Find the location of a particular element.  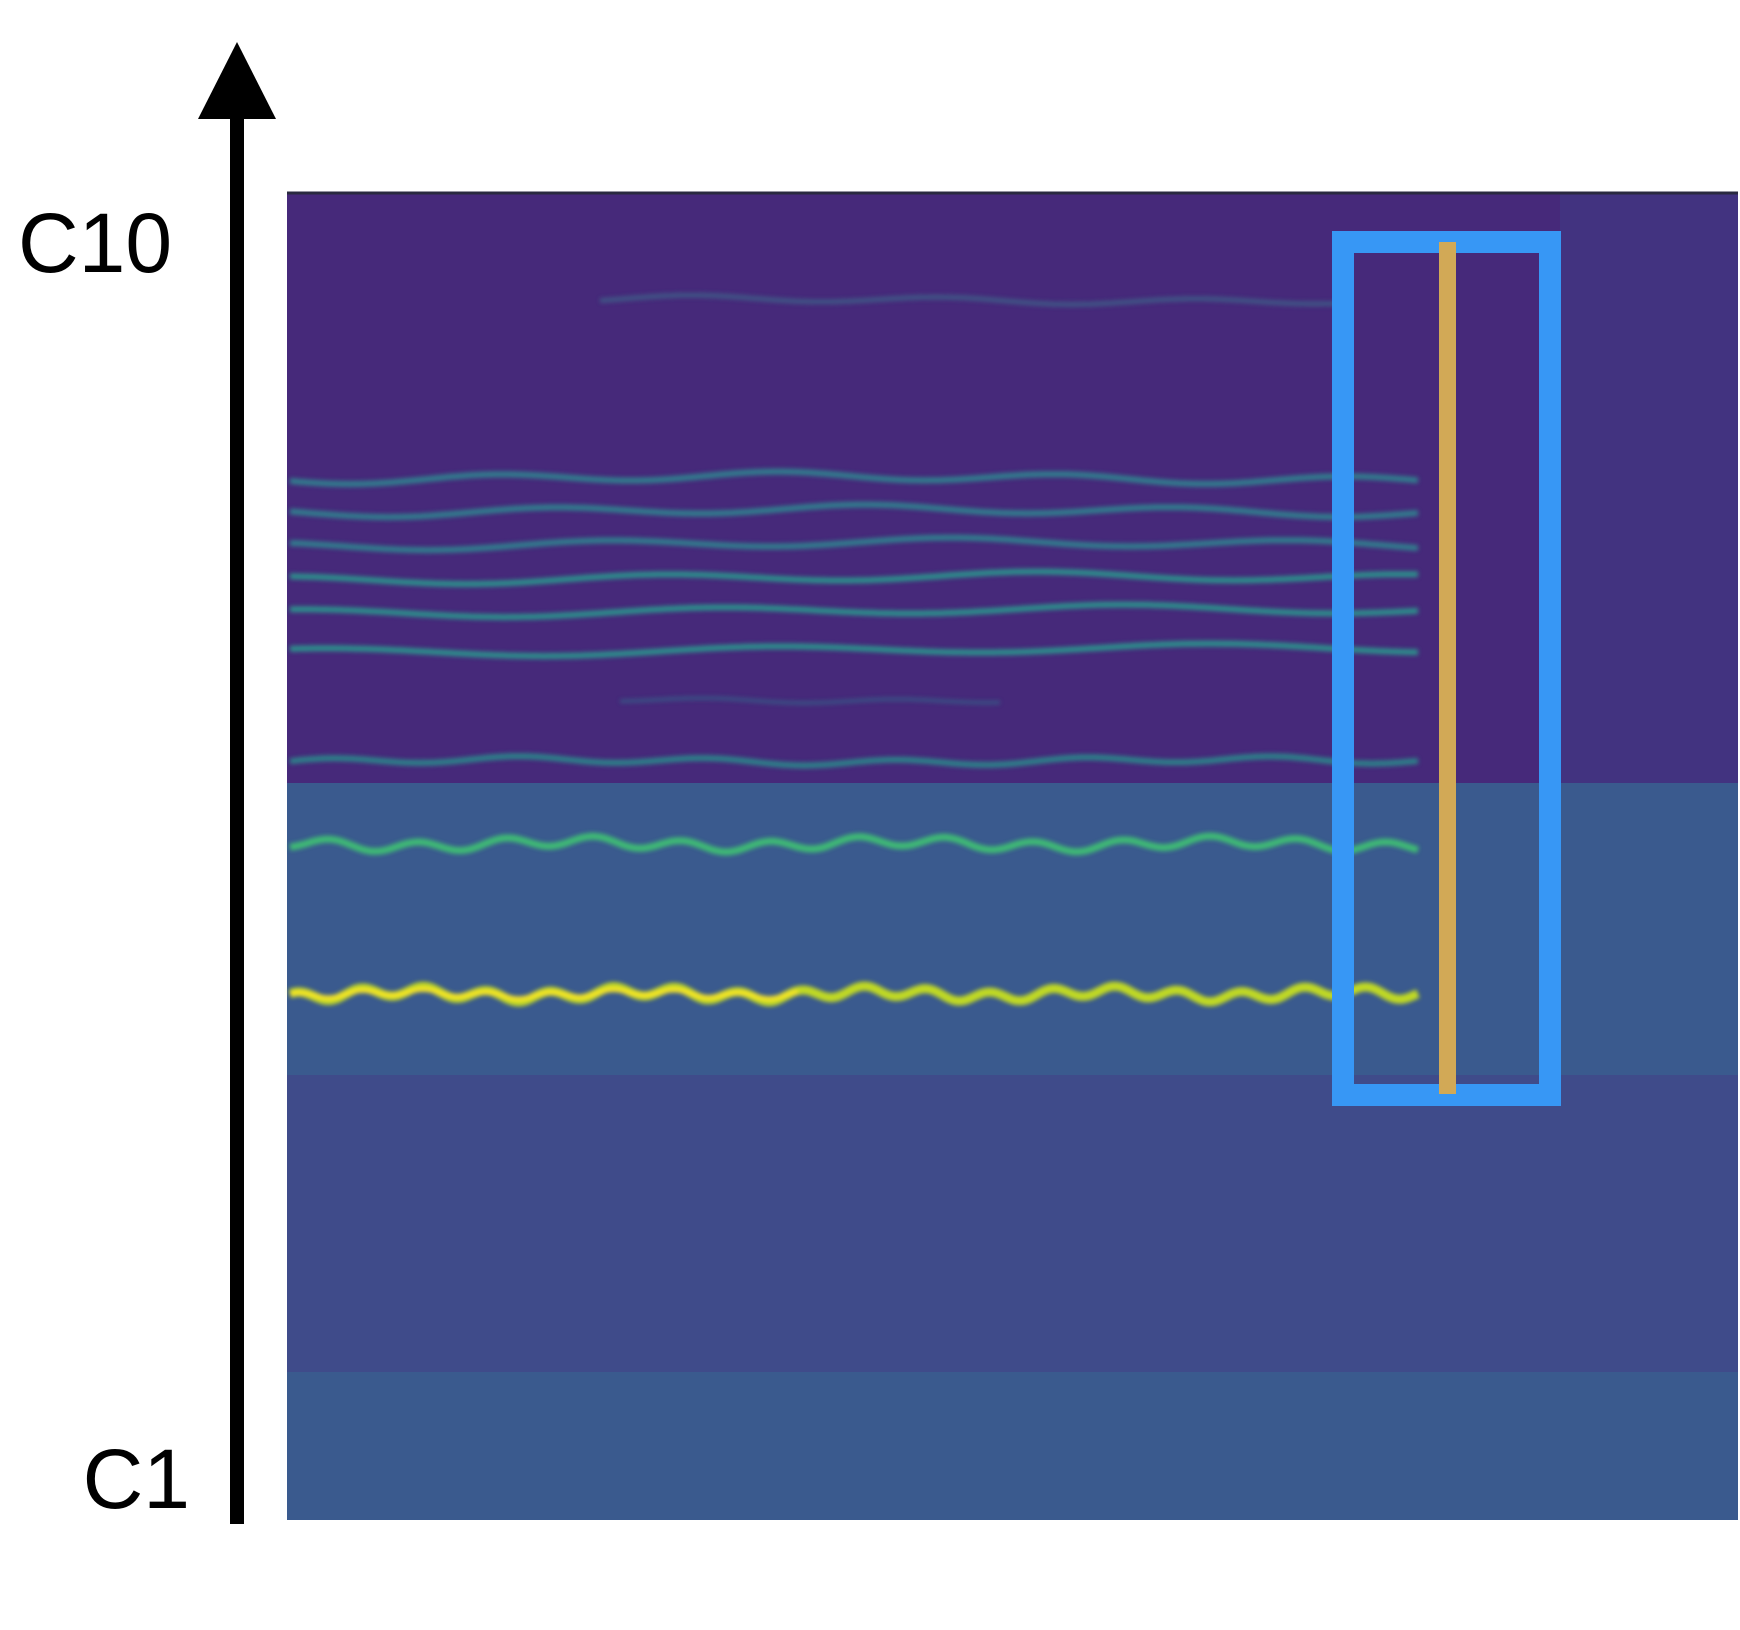

band-bottom is located at coordinates (1012, 1446).